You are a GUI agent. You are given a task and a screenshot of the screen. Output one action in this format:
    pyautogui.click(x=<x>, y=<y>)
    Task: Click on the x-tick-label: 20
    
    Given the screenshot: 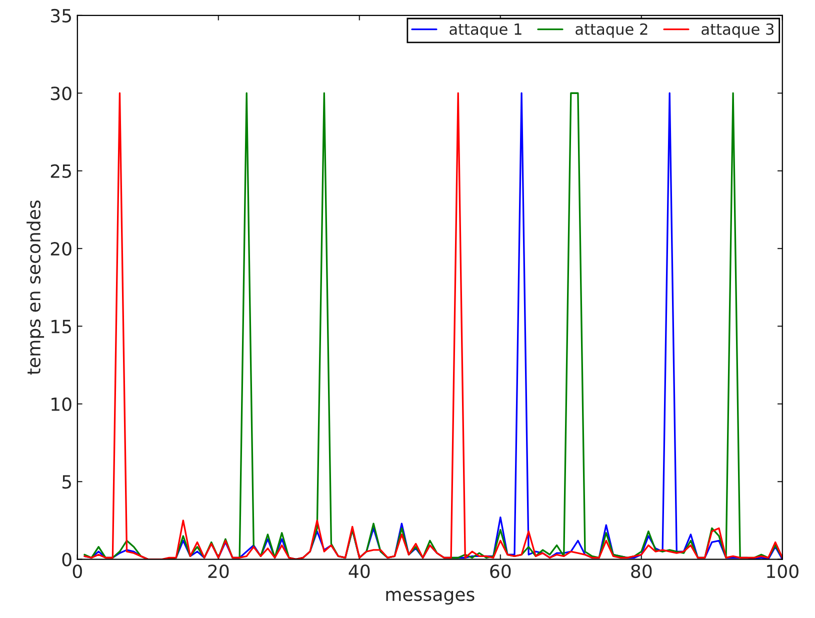 What is the action you would take?
    pyautogui.click(x=218, y=571)
    